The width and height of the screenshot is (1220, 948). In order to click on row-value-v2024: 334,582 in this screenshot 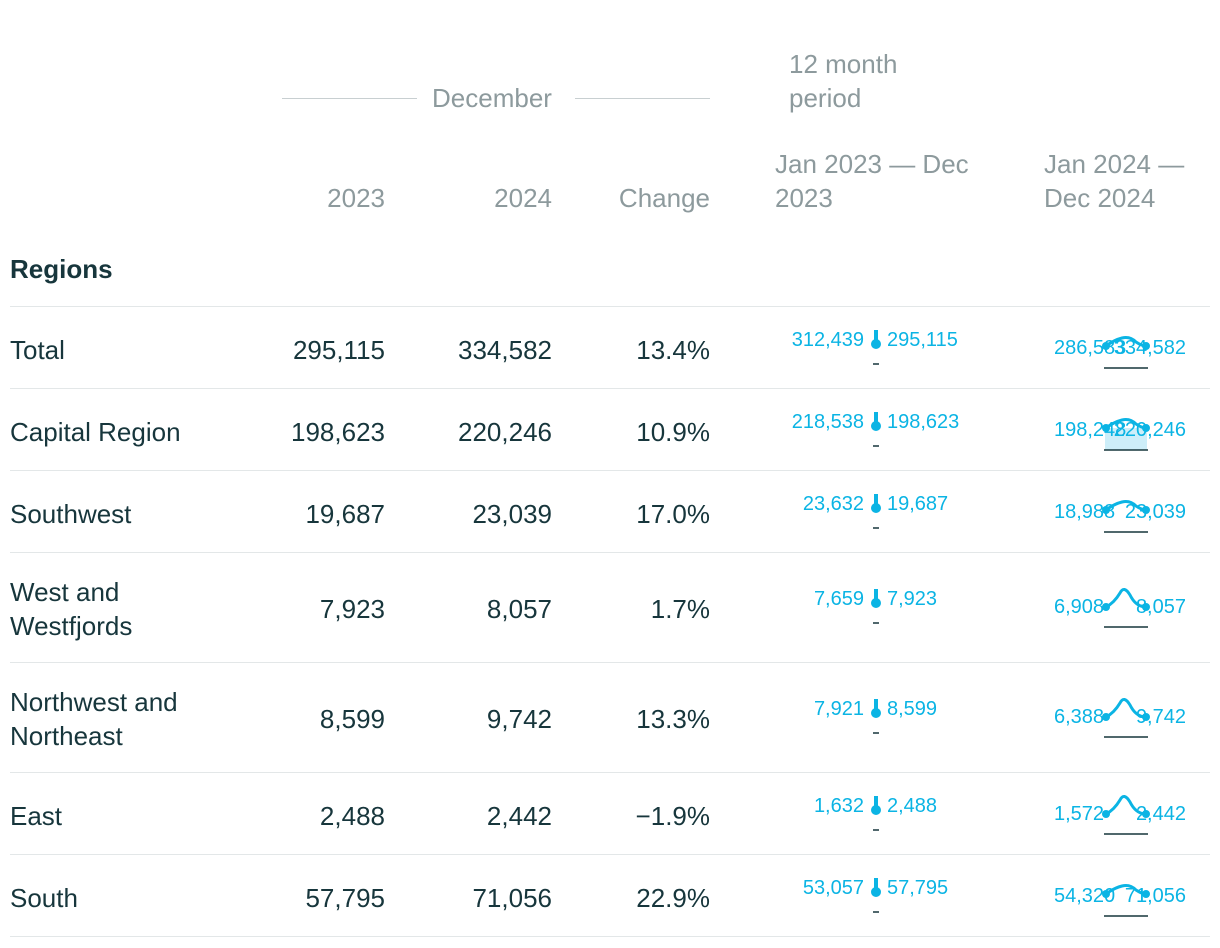, I will do `click(505, 350)`.